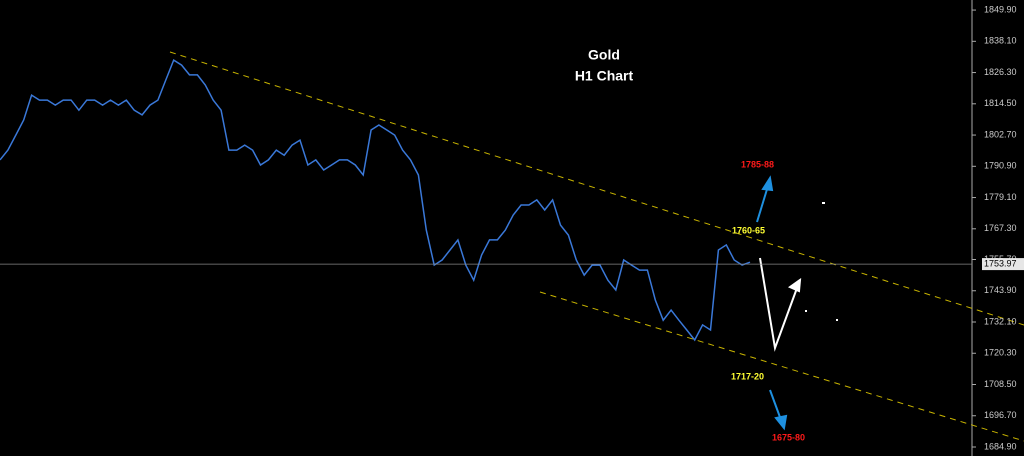 Image resolution: width=1024 pixels, height=456 pixels. Describe the element at coordinates (757, 164) in the screenshot. I see `annotation: 1785-88` at that location.